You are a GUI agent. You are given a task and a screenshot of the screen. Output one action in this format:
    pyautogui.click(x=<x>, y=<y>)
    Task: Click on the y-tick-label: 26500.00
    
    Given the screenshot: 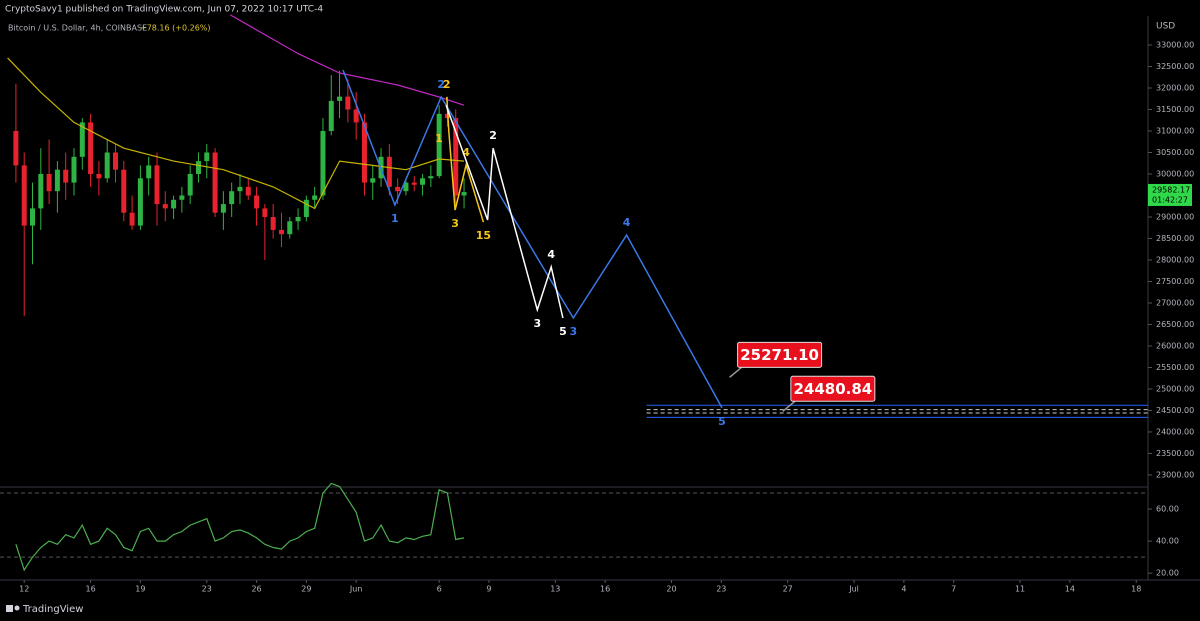 What is the action you would take?
    pyautogui.click(x=1175, y=324)
    